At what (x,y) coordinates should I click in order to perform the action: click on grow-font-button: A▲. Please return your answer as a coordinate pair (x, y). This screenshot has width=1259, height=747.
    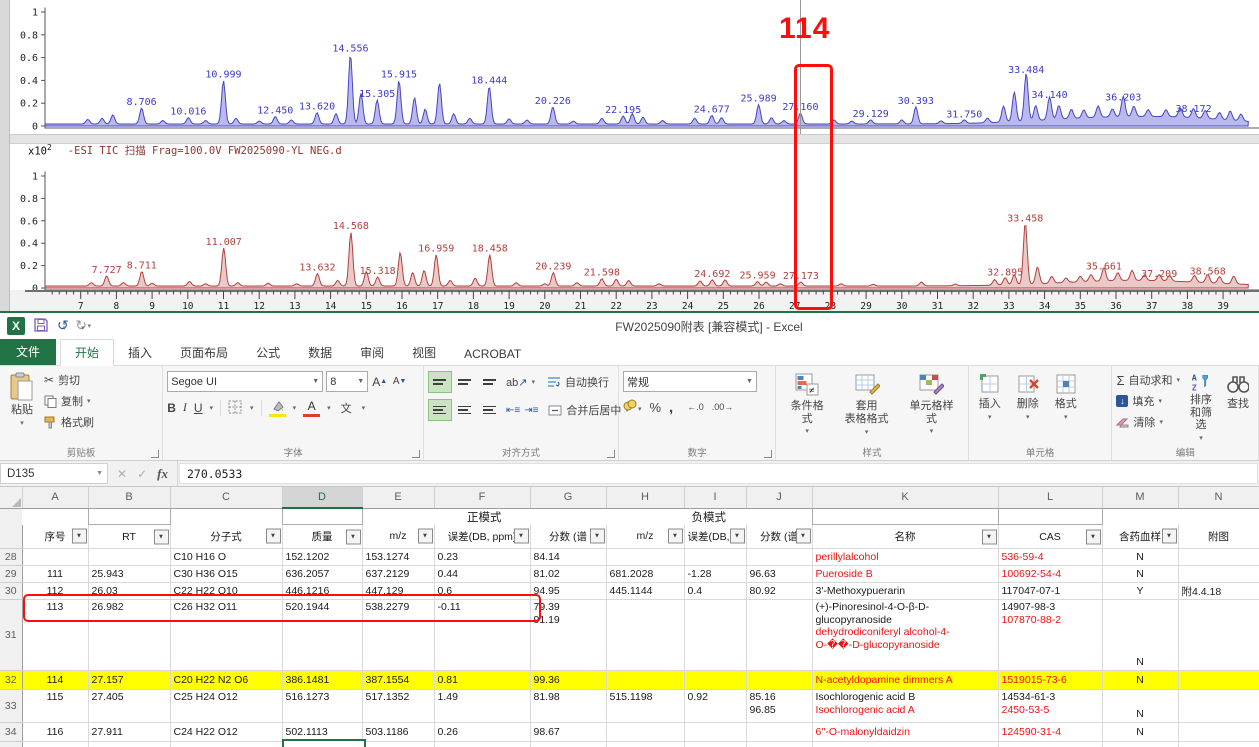
    Looking at the image, I should click on (379, 382).